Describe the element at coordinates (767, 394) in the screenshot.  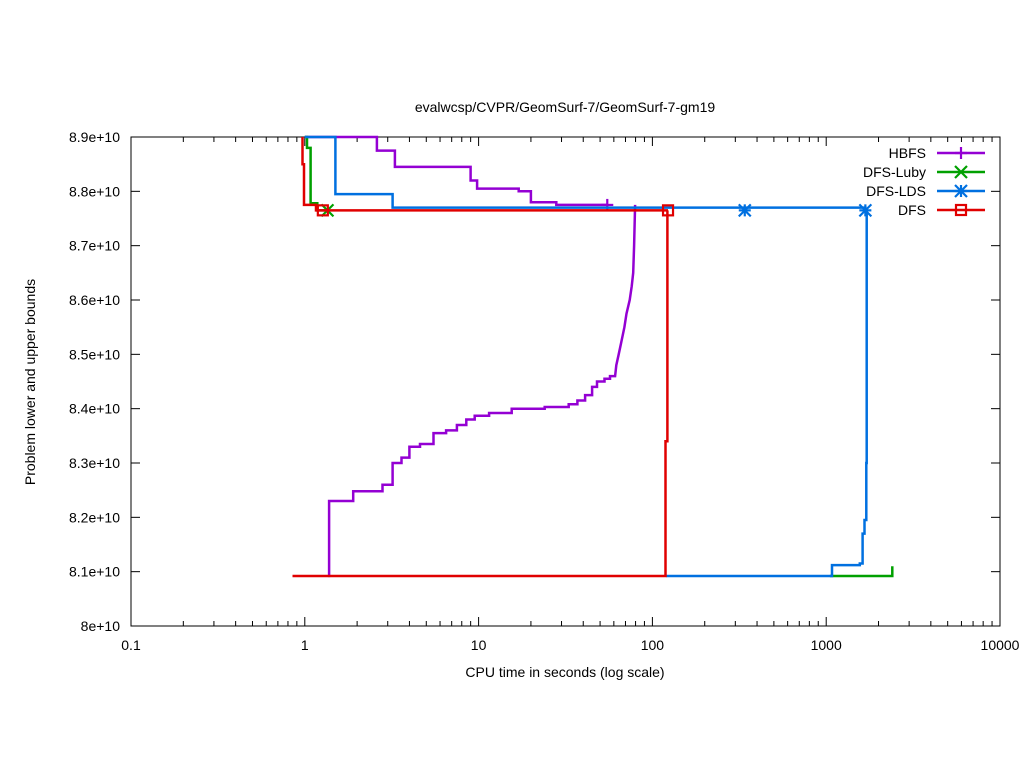
I see `series-dfs-lds-lower-line` at that location.